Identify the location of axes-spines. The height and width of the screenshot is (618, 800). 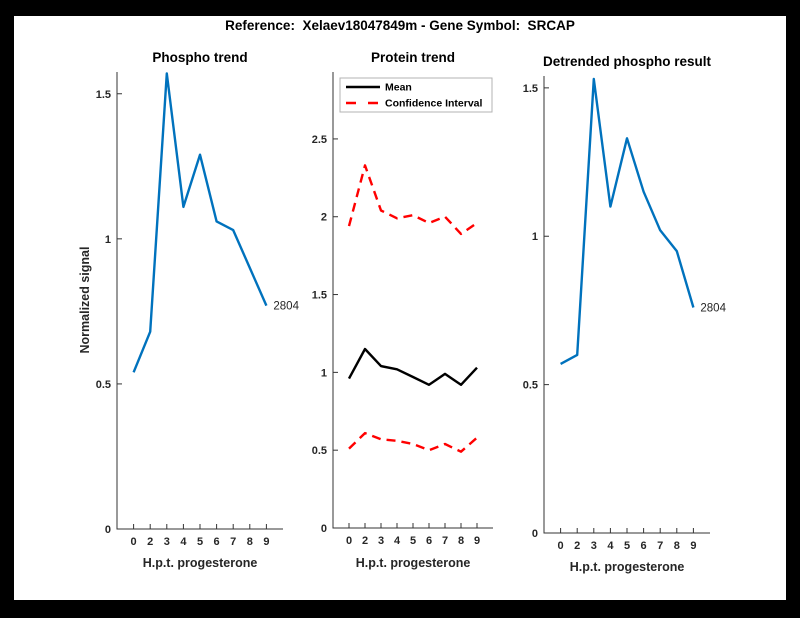
(412, 300).